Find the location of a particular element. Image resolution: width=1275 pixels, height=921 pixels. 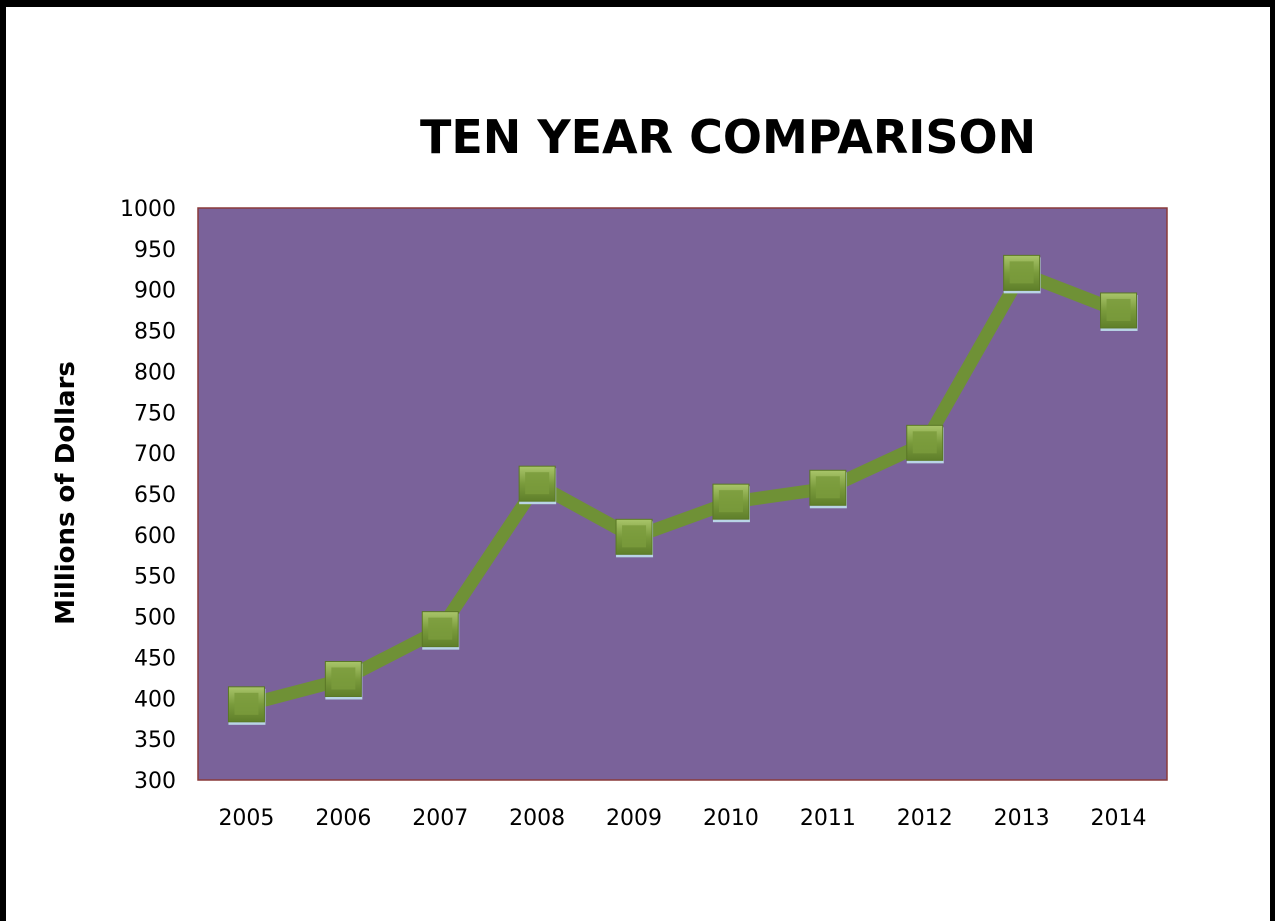

y-tick-label: 500 is located at coordinates (155, 618).